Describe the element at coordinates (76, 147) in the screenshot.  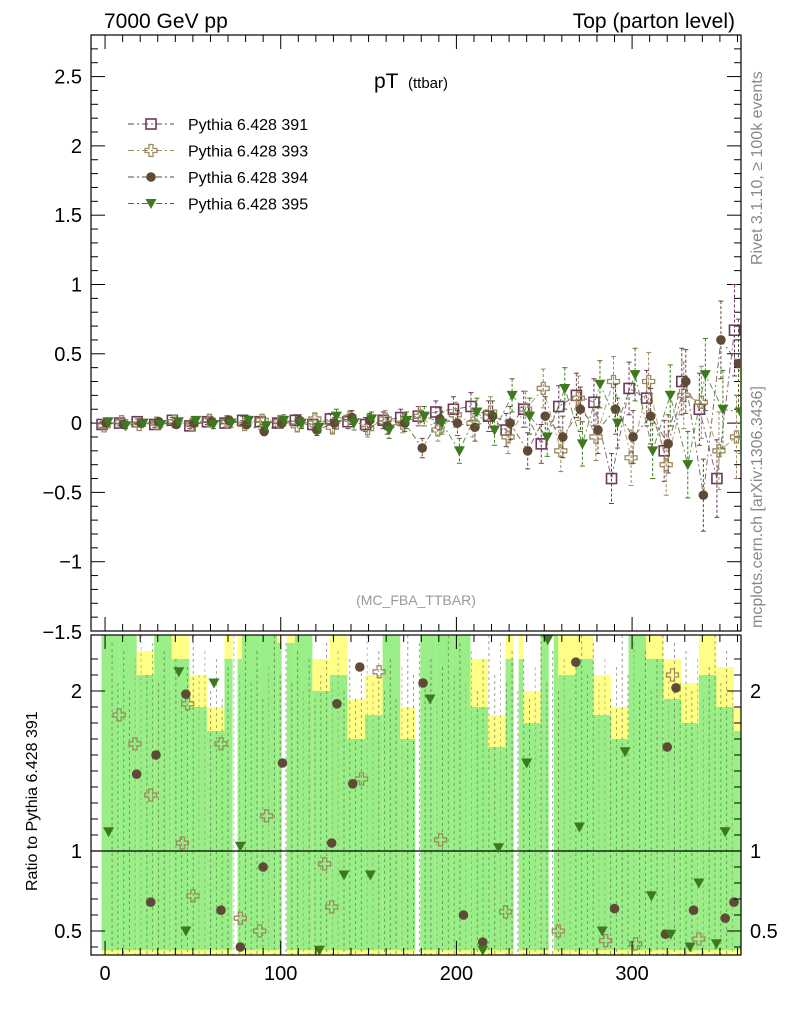
I see `y-tick-label: 2` at that location.